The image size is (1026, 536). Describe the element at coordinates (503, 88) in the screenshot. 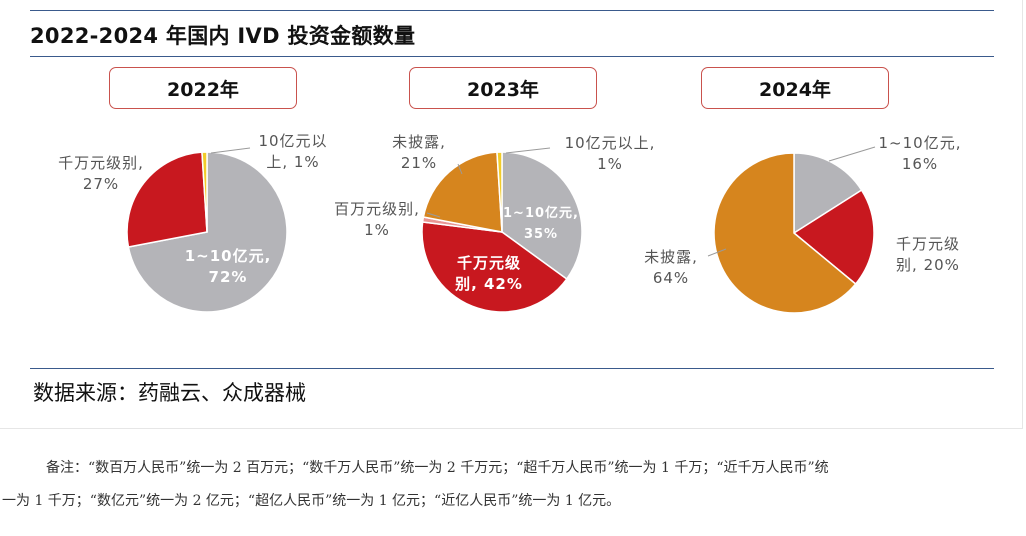

I see `year-box-2023: 2023年` at that location.